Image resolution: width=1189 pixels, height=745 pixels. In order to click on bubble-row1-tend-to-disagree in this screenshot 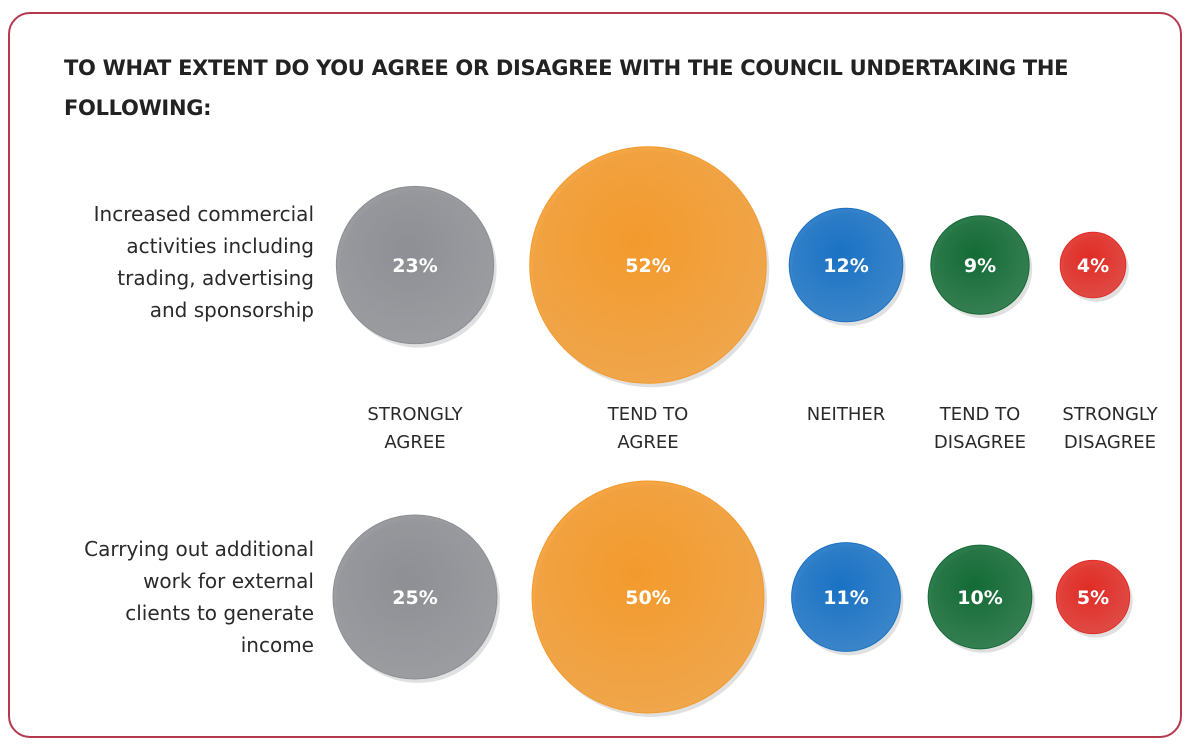, I will do `click(980, 265)`.